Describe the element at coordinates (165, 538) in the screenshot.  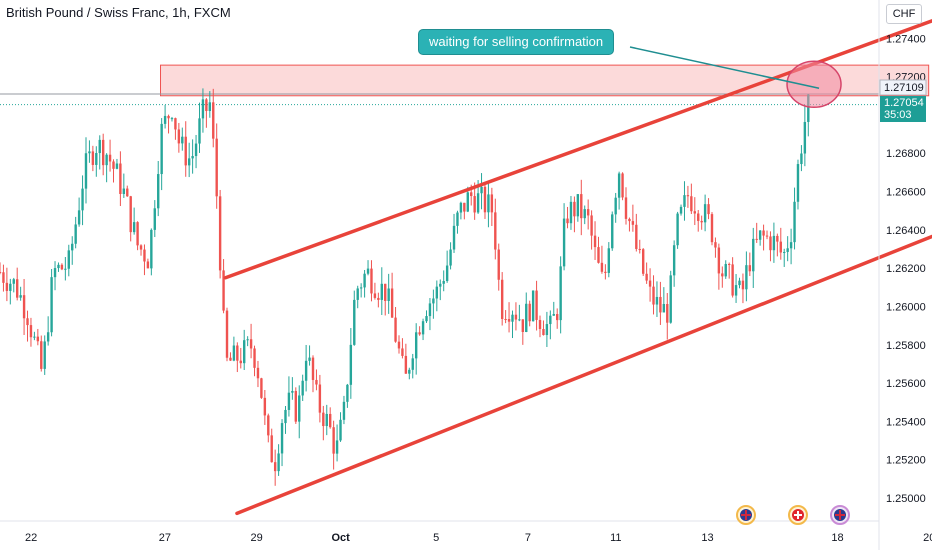
I see `x-tick-label: 27` at that location.